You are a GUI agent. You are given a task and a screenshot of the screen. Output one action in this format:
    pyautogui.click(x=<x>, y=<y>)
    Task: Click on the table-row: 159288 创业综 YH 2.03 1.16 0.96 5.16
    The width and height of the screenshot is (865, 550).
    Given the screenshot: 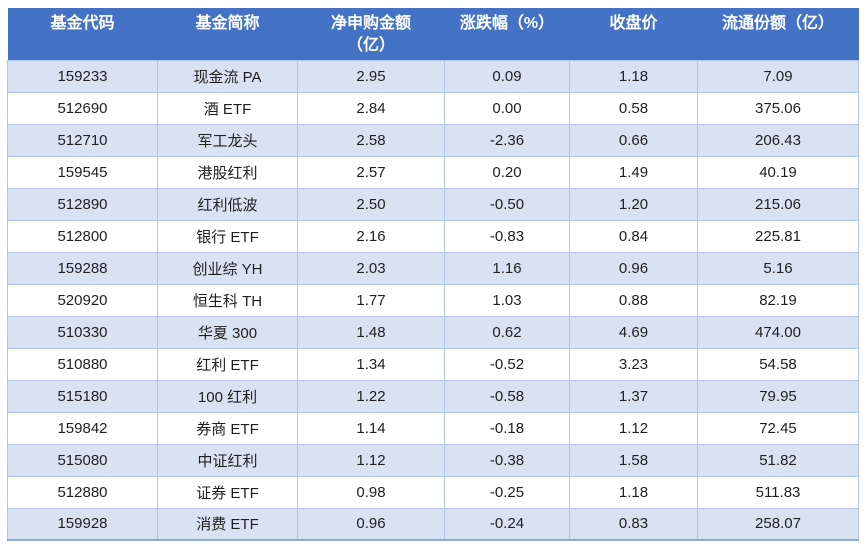 What is the action you would take?
    pyautogui.click(x=433, y=268)
    